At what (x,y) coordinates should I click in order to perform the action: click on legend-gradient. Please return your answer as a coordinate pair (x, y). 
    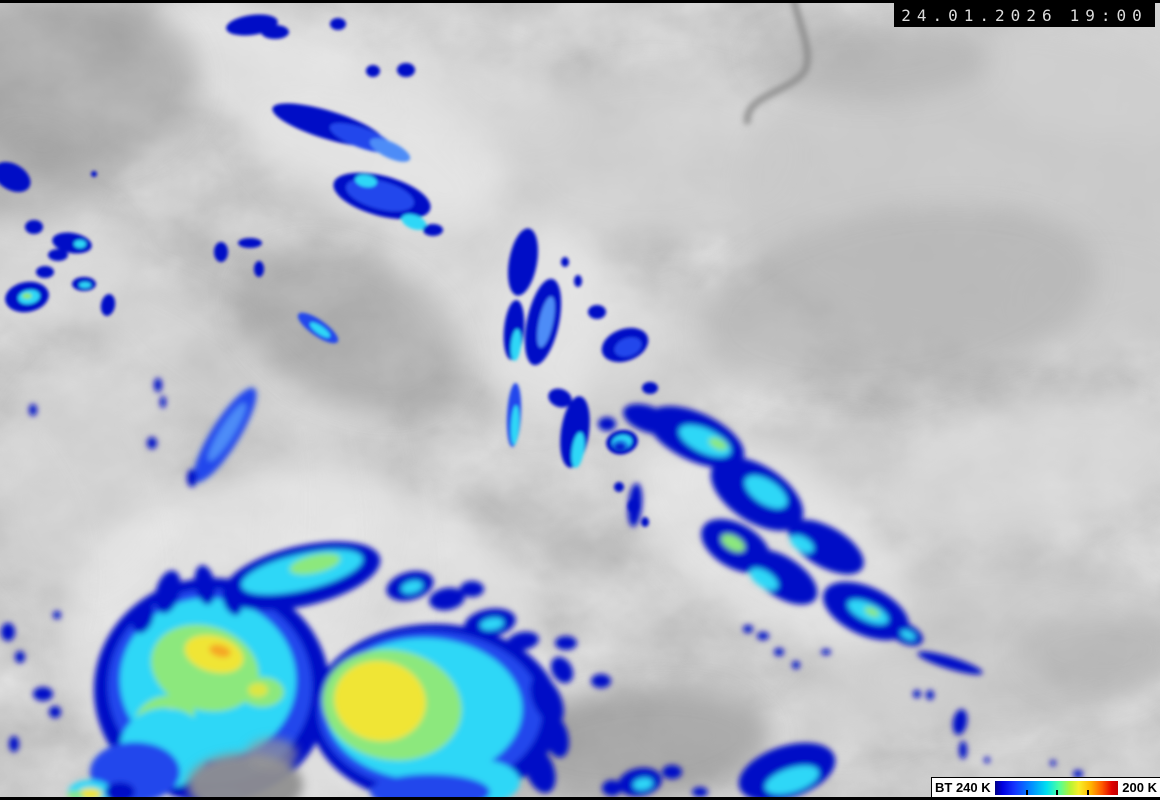
    Looking at the image, I should click on (1056, 787).